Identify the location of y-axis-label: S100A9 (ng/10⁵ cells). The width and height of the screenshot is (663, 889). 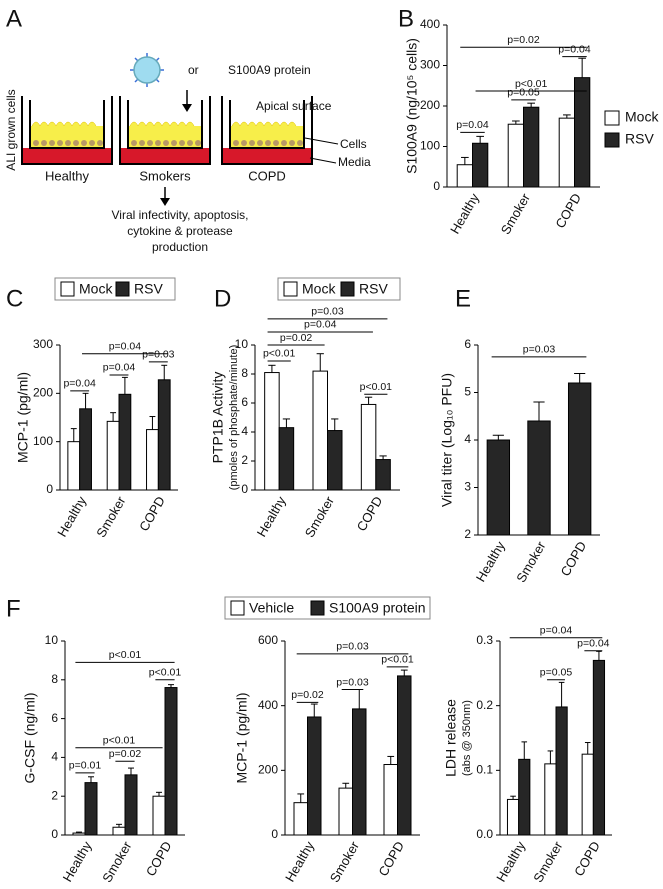
(412, 106).